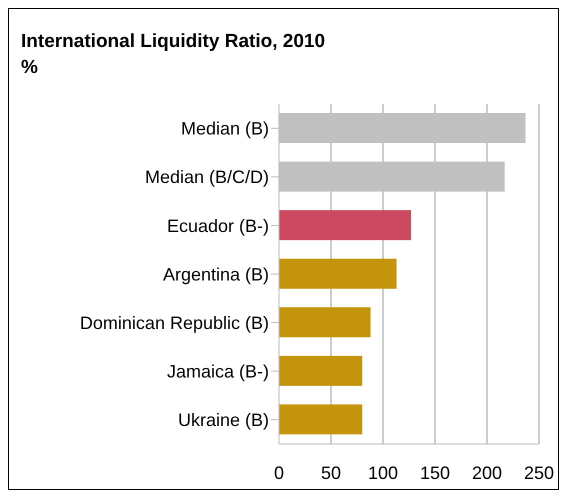 The image size is (569, 500). What do you see at coordinates (383, 472) in the screenshot?
I see `x-tick-label: 100` at bounding box center [383, 472].